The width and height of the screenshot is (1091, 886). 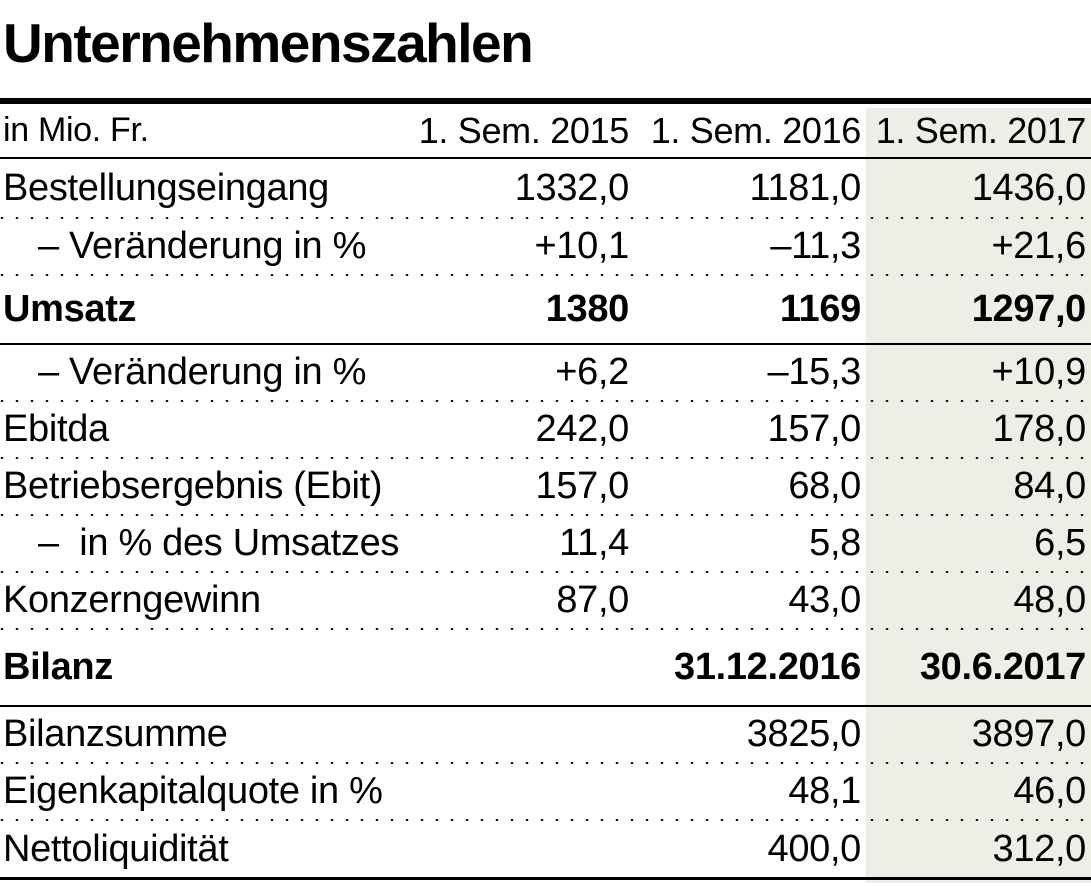 I want to click on column-header-2015: 1. Sem. 2015, so click(x=524, y=130).